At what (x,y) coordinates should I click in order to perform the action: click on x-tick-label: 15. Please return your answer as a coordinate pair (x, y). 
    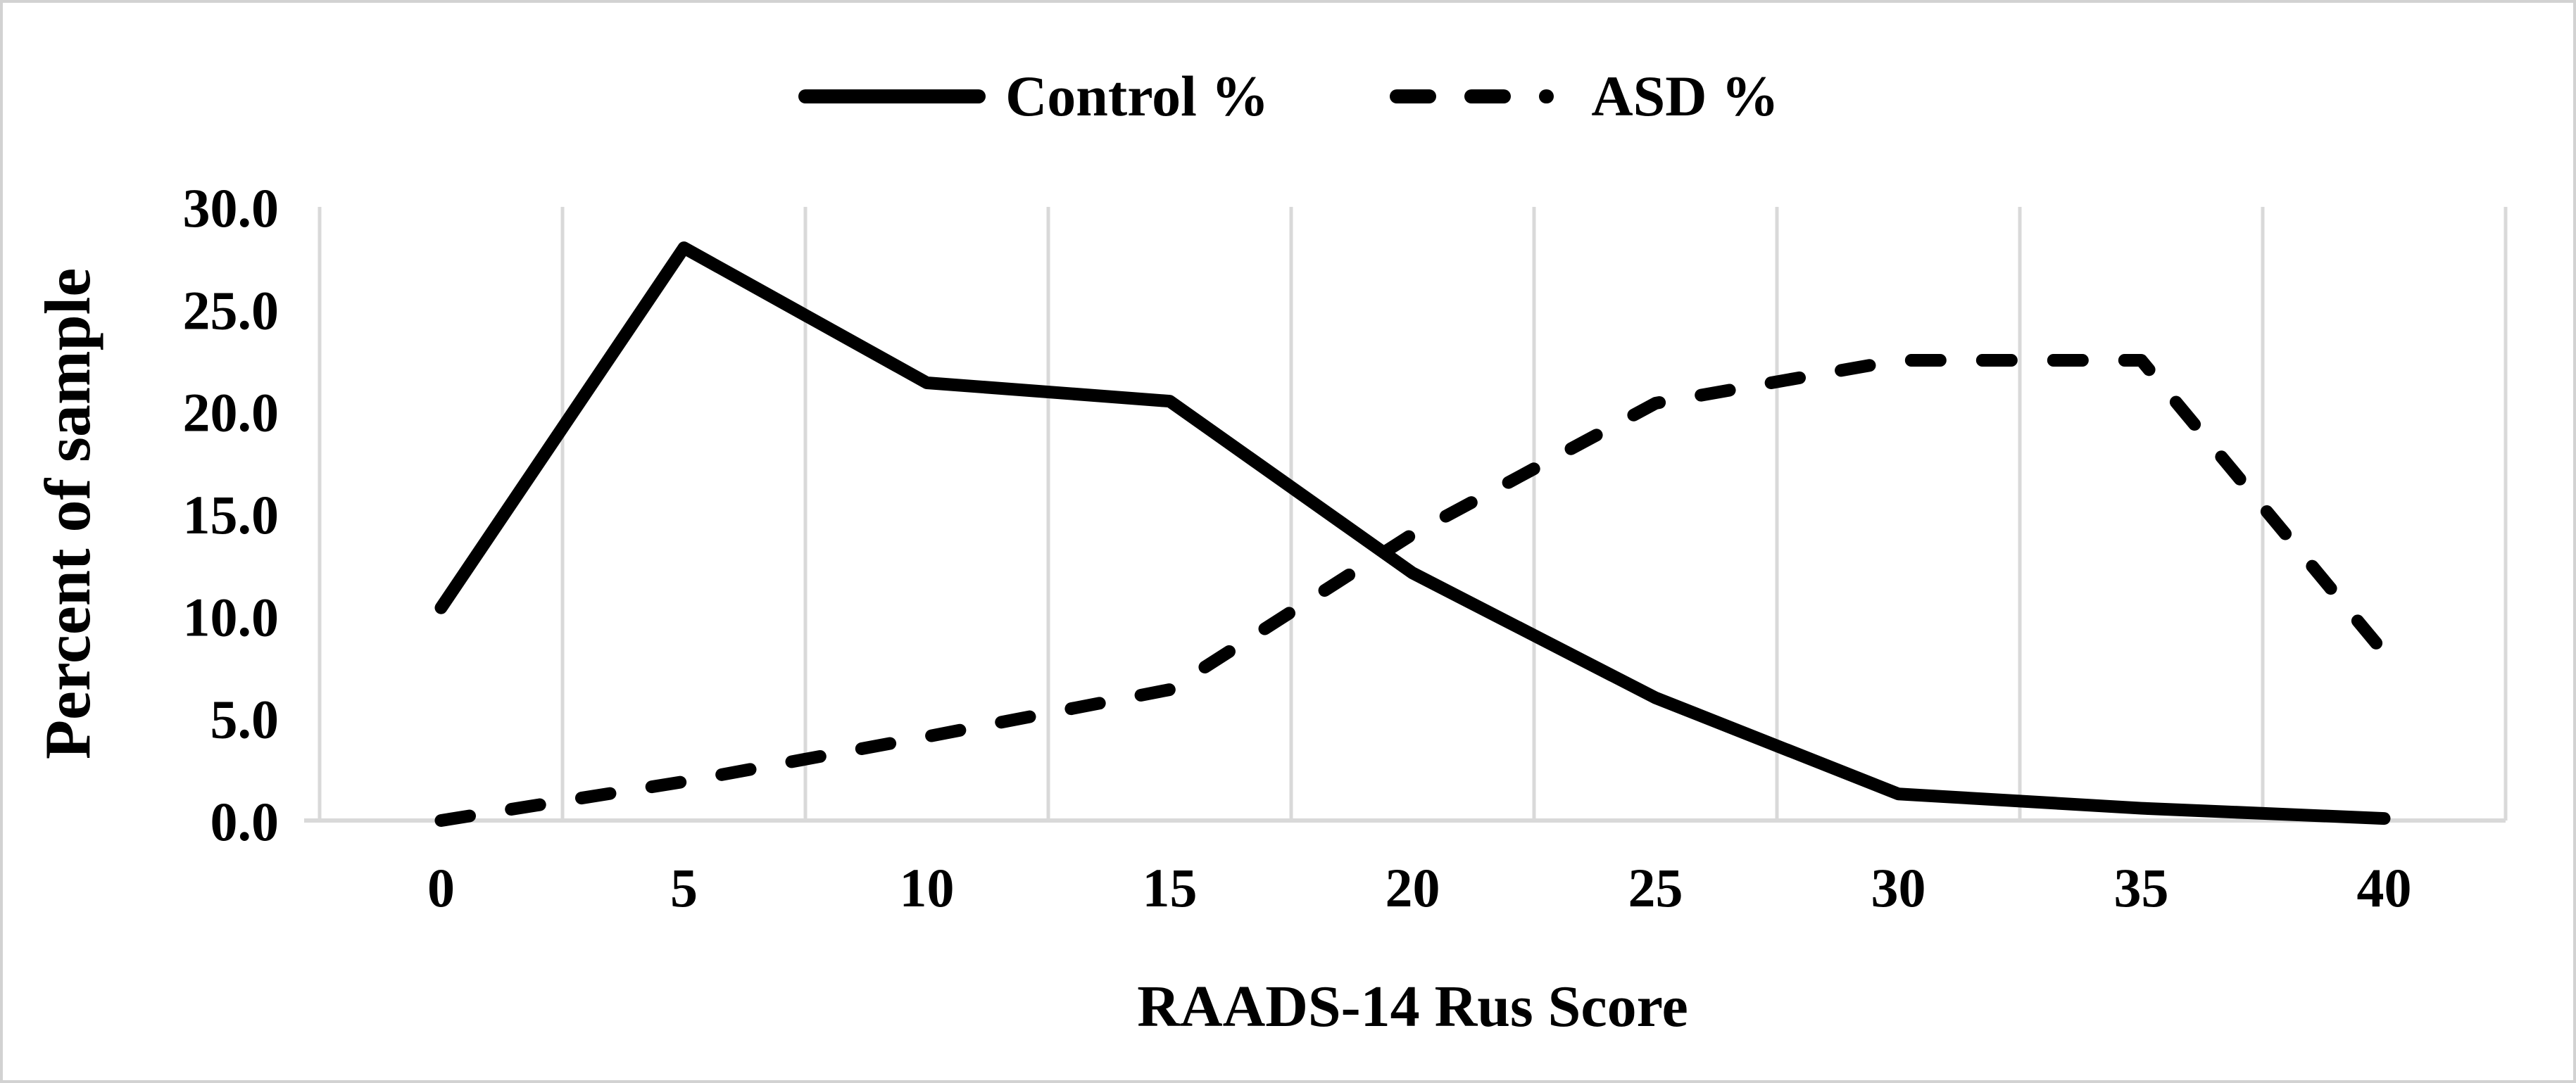
    Looking at the image, I should click on (1170, 887).